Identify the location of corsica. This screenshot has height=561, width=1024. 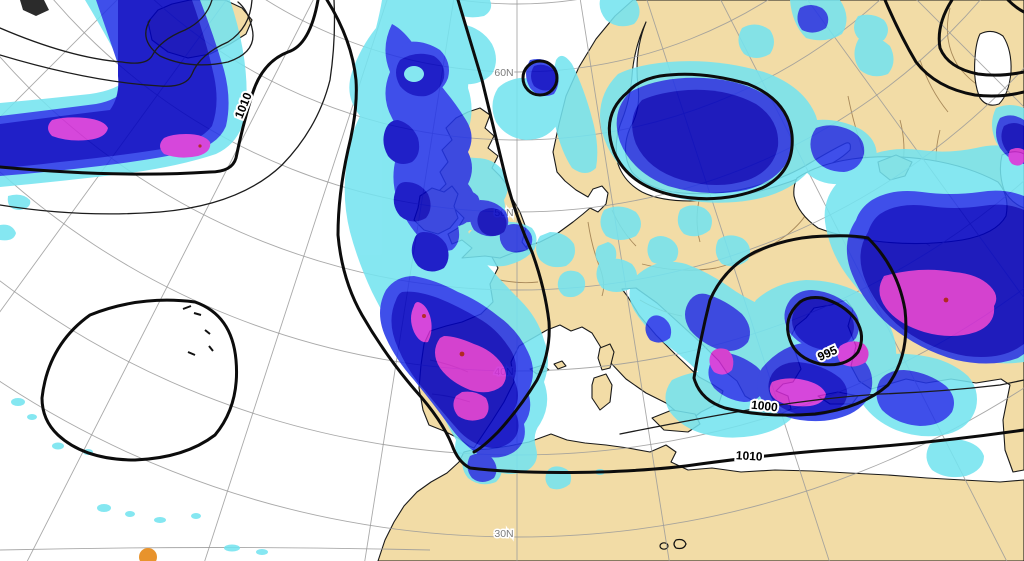
(606, 357).